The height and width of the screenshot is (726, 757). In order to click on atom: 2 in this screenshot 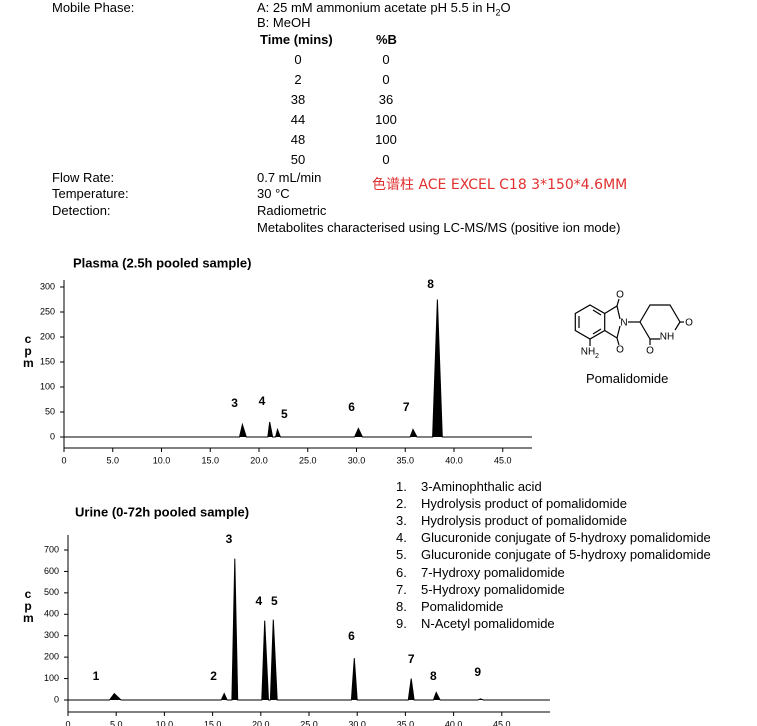, I will do `click(597, 356)`.